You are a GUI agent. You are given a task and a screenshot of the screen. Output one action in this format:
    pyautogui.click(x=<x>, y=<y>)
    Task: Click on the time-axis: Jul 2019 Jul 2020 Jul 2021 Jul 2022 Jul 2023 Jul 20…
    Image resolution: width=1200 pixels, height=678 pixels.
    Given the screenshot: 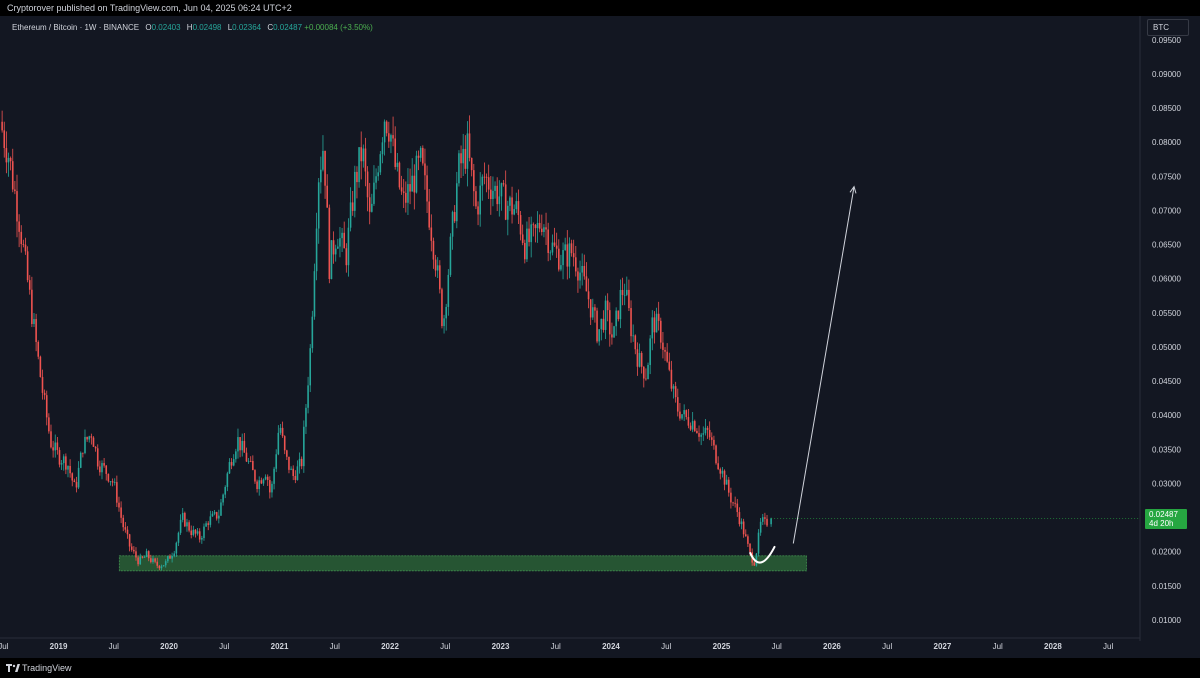 What is the action you would take?
    pyautogui.click(x=570, y=644)
    